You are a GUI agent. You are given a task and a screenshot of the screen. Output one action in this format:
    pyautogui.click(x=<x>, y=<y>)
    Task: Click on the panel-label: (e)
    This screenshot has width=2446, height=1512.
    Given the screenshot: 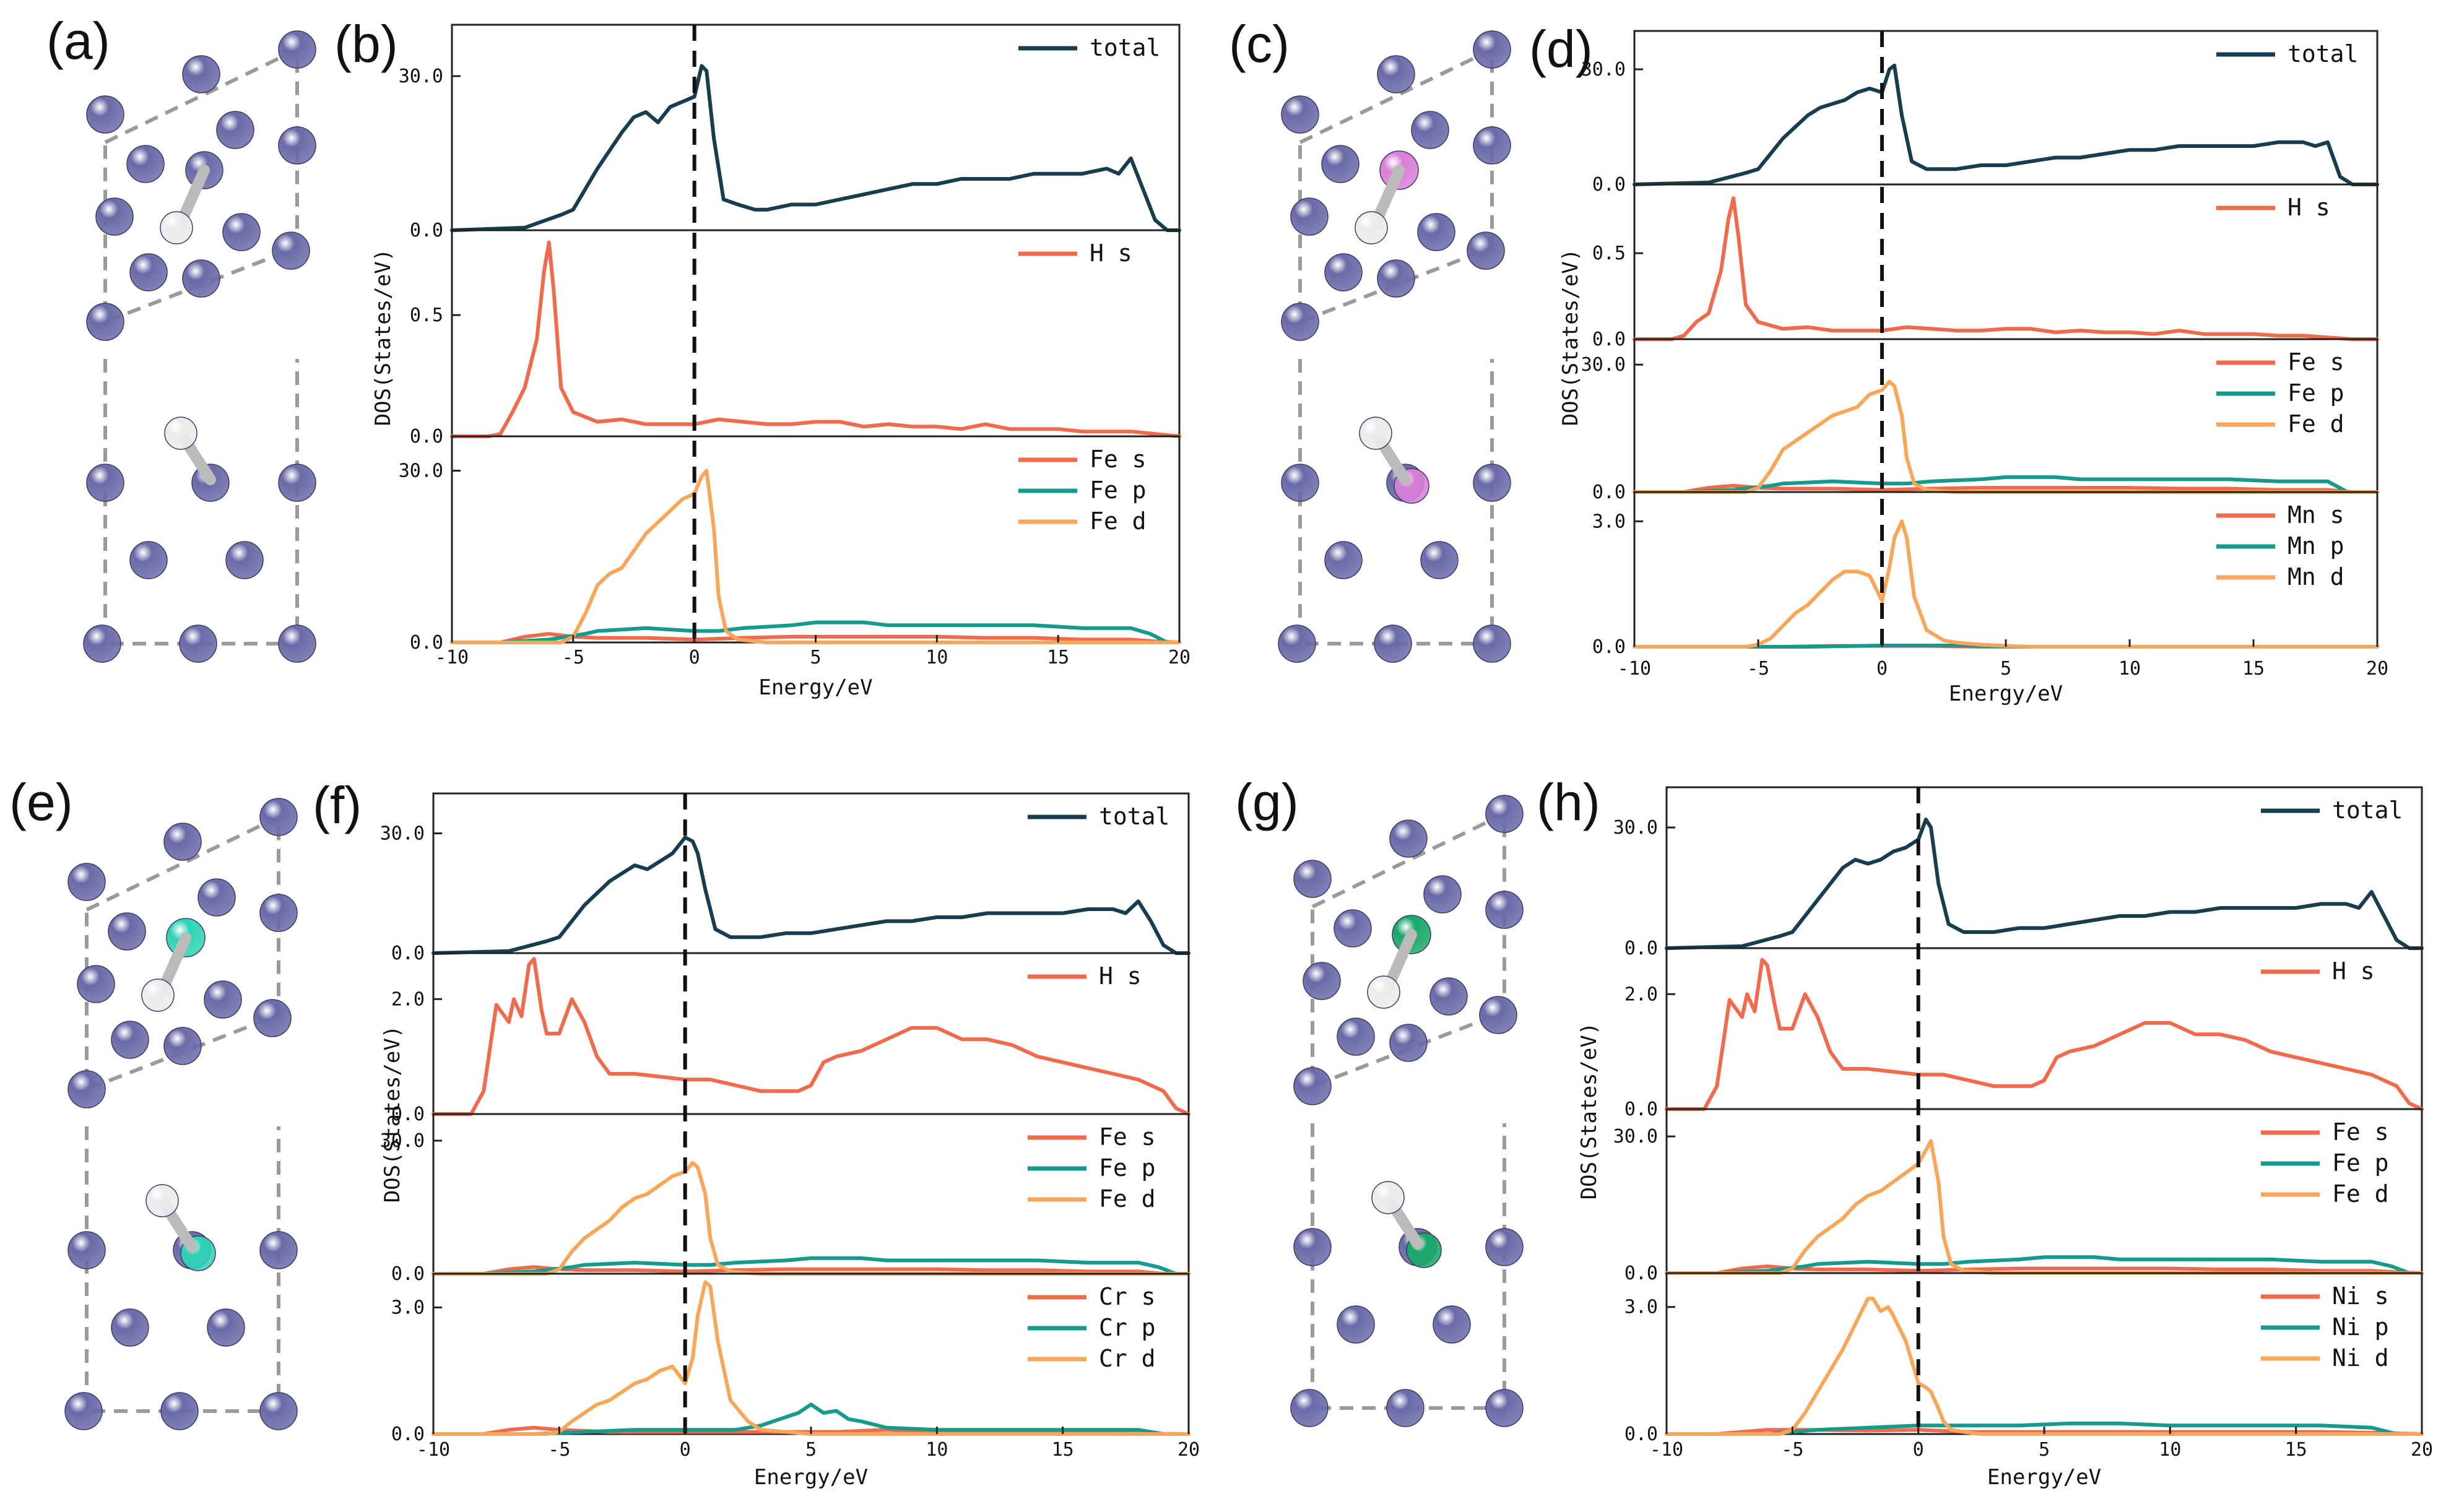 What is the action you would take?
    pyautogui.click(x=41, y=802)
    